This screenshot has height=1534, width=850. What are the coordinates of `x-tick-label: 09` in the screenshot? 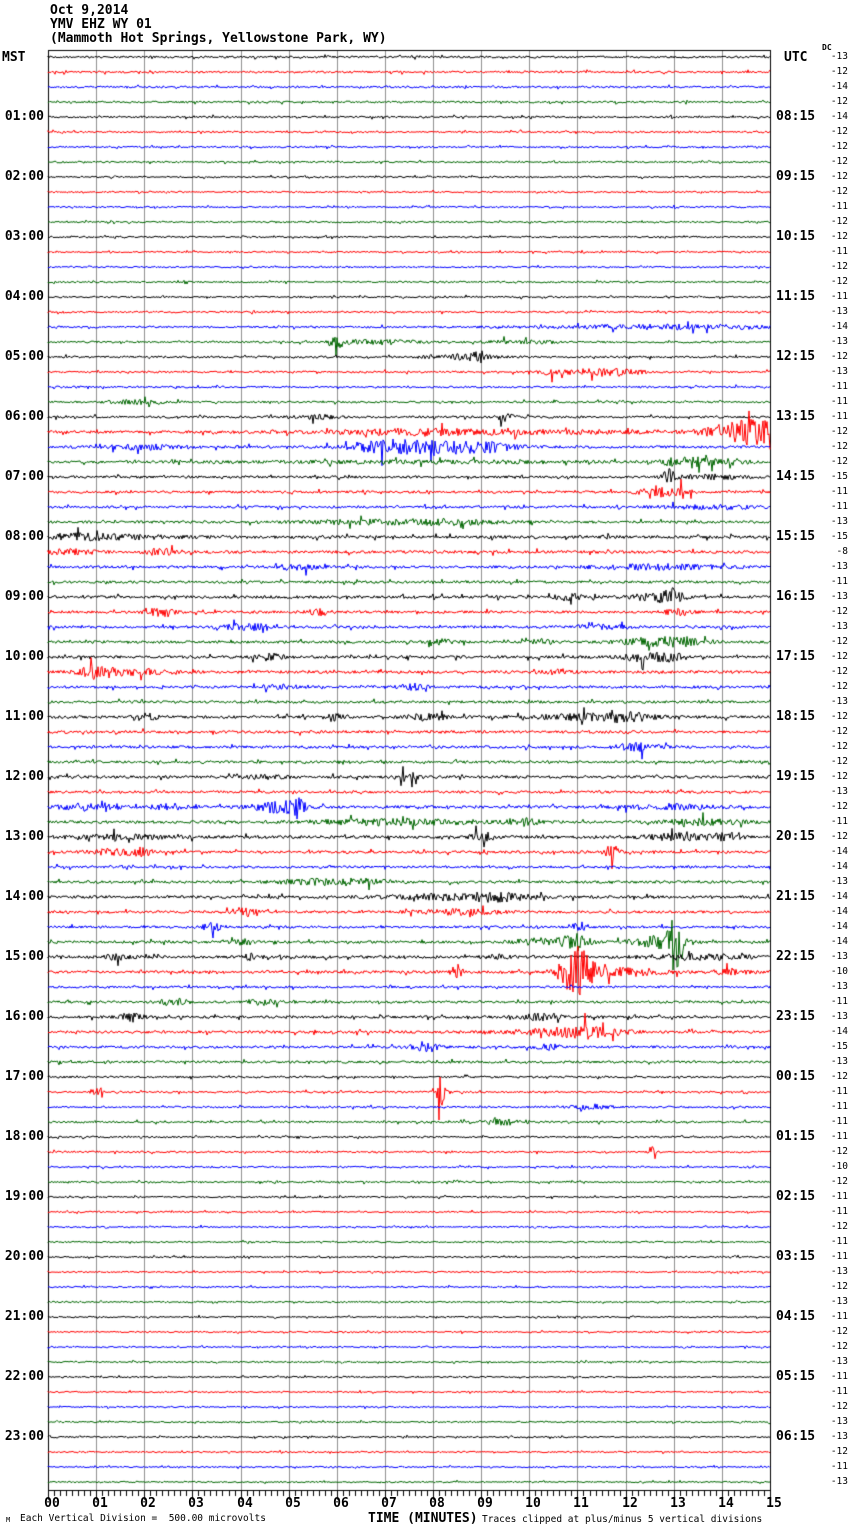 It's located at (485, 1503).